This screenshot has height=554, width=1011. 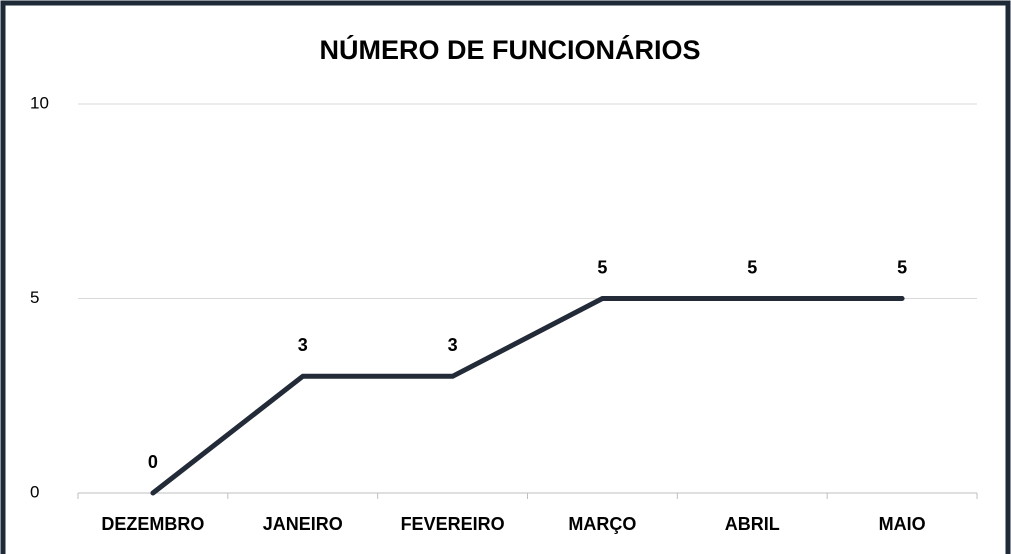 What do you see at coordinates (752, 524) in the screenshot?
I see `x-tick-label: ABRIL` at bounding box center [752, 524].